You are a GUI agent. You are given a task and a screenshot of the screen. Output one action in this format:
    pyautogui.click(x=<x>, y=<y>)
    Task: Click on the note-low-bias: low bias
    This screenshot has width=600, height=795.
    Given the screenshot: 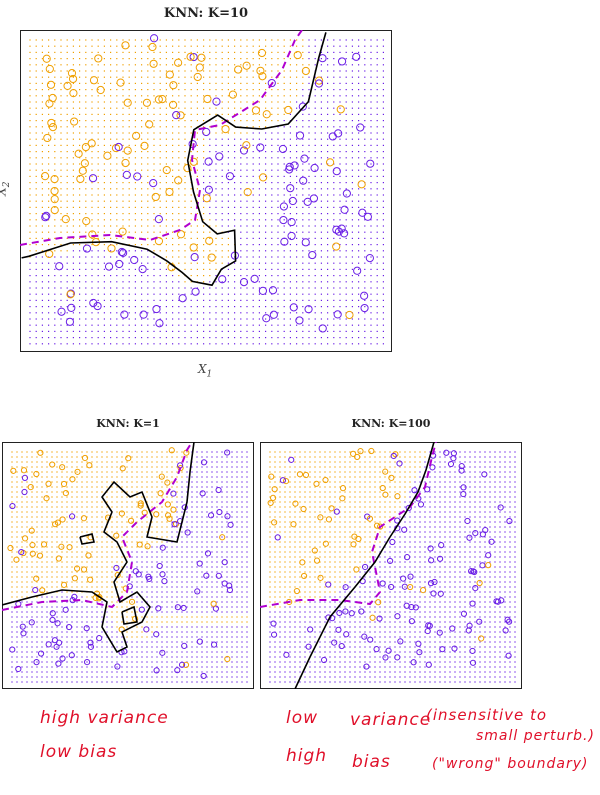 What is the action you would take?
    pyautogui.click(x=79, y=752)
    